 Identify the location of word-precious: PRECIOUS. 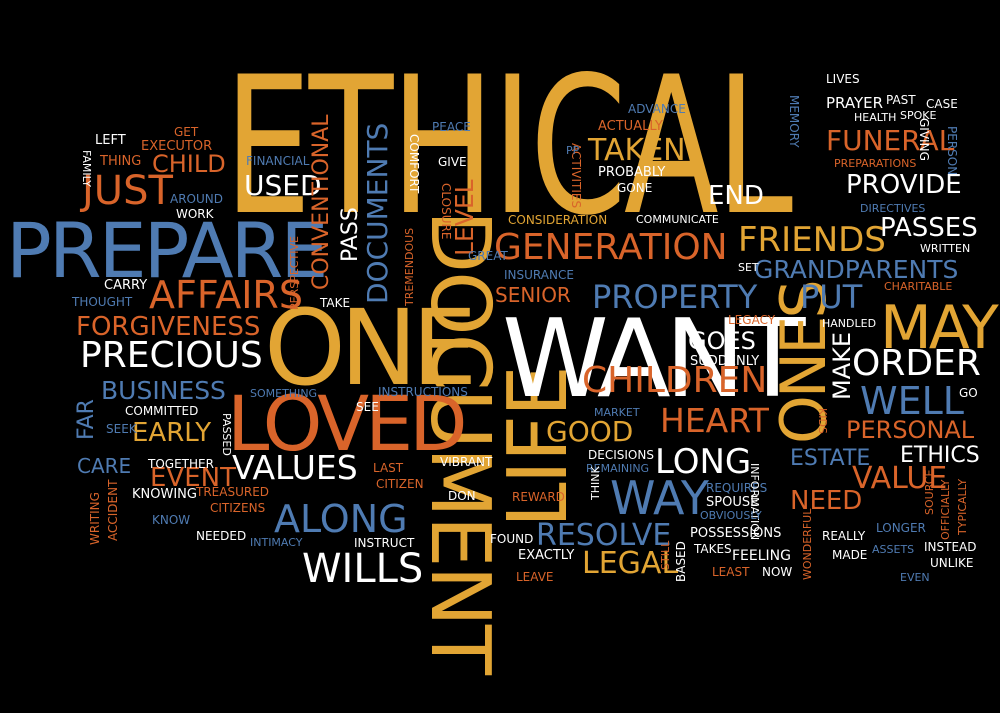
(171, 355).